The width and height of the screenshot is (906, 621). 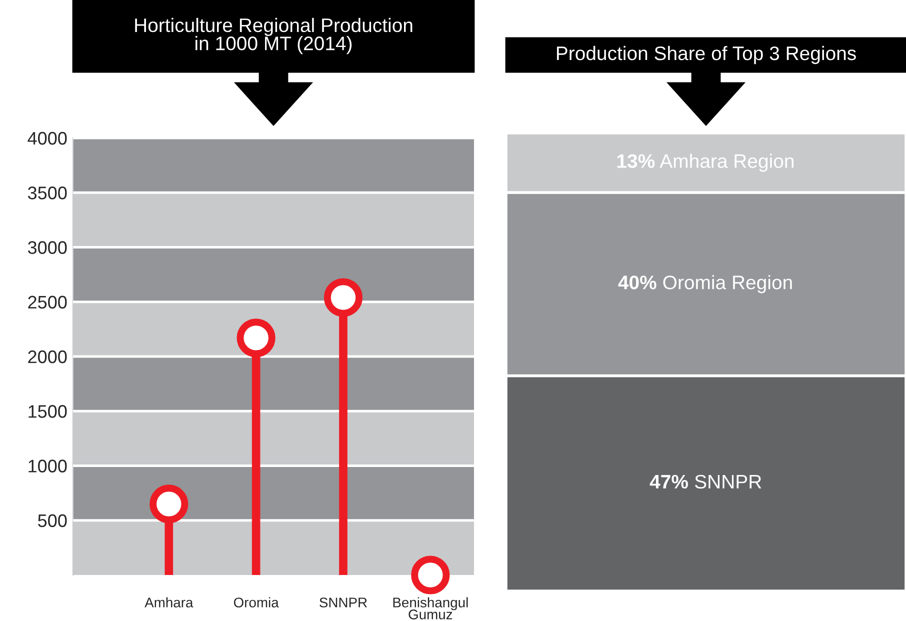 What do you see at coordinates (637, 283) in the screenshot?
I see `data-label: 40%` at bounding box center [637, 283].